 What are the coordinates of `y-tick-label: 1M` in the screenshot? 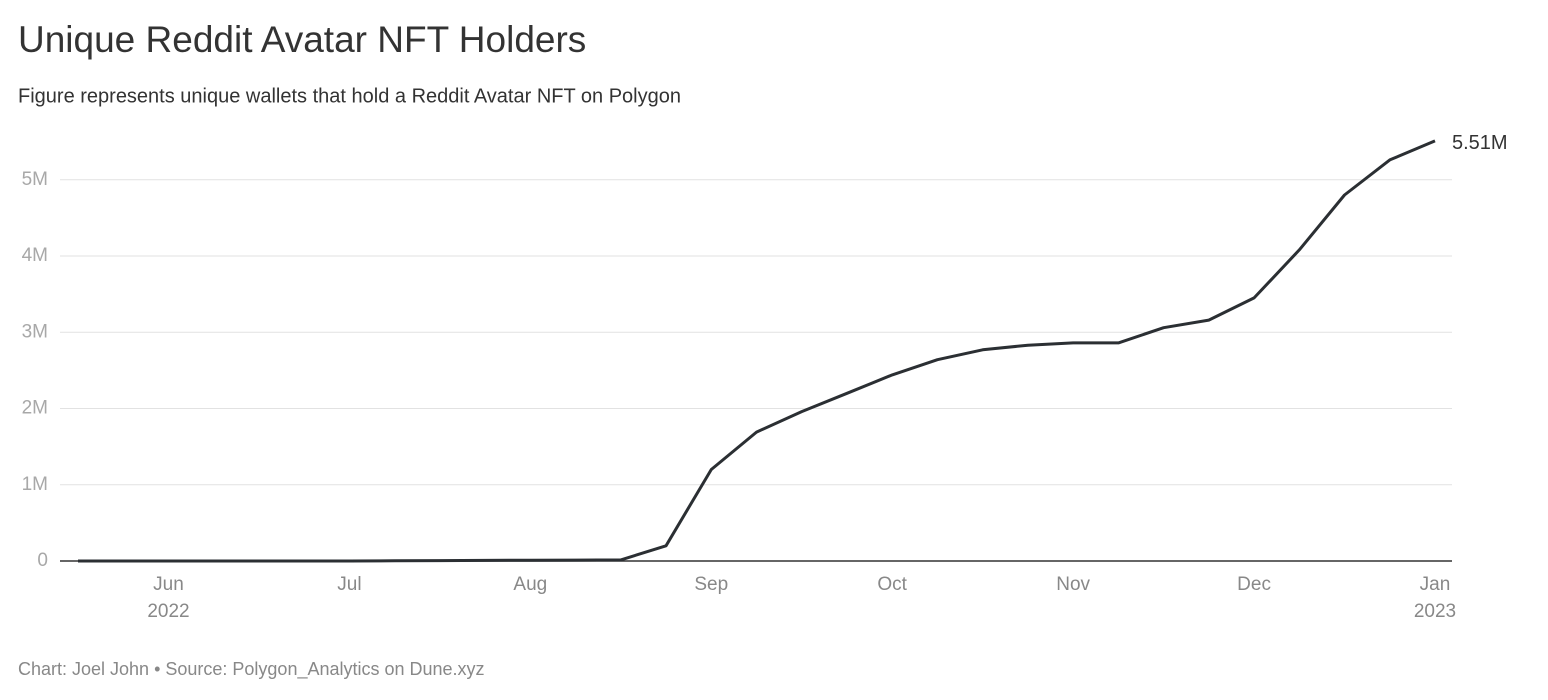 It's located at (35, 484).